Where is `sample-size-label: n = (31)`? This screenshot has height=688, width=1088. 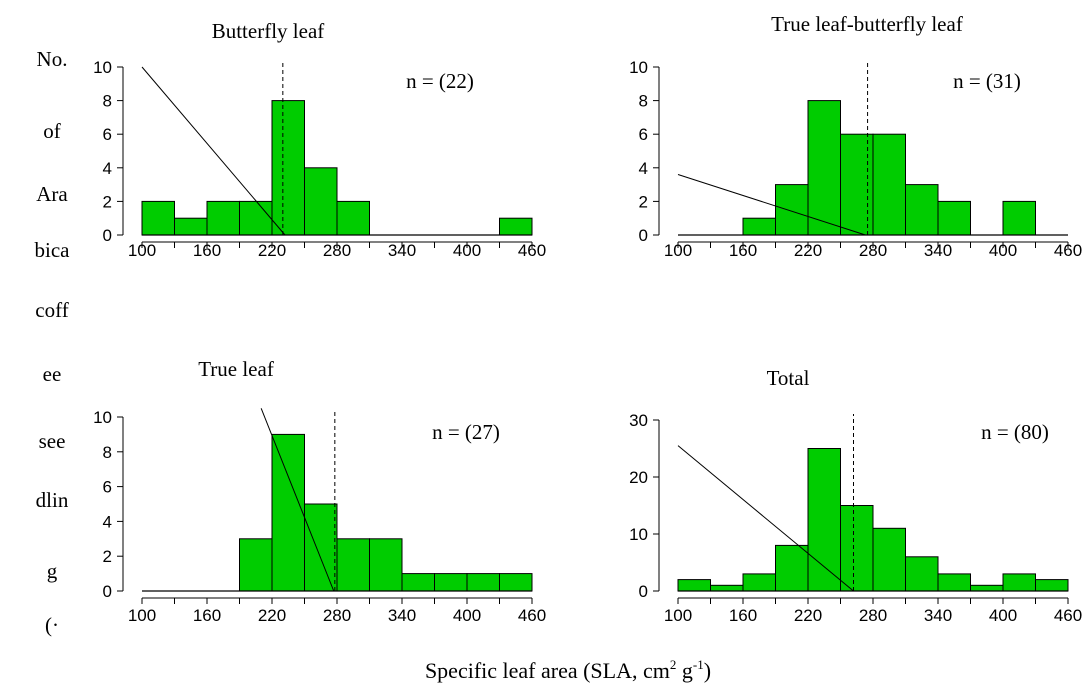 sample-size-label: n = (31) is located at coordinates (987, 81).